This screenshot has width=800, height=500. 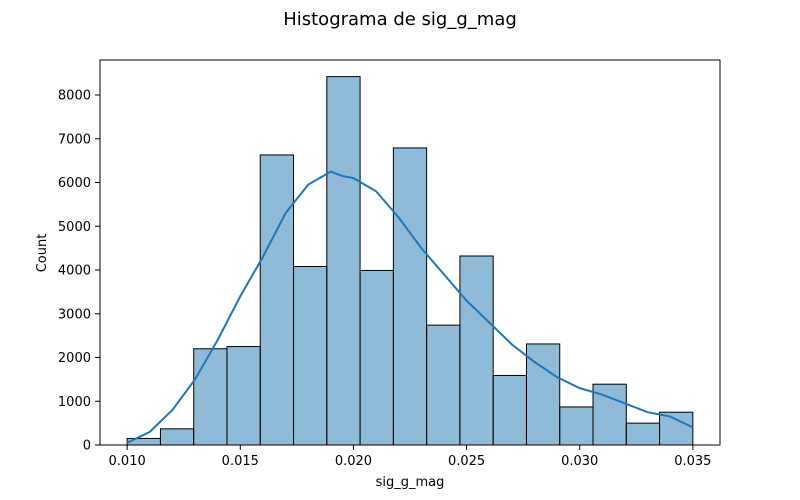 What do you see at coordinates (466, 461) in the screenshot?
I see `x-tick-label: 0.025` at bounding box center [466, 461].